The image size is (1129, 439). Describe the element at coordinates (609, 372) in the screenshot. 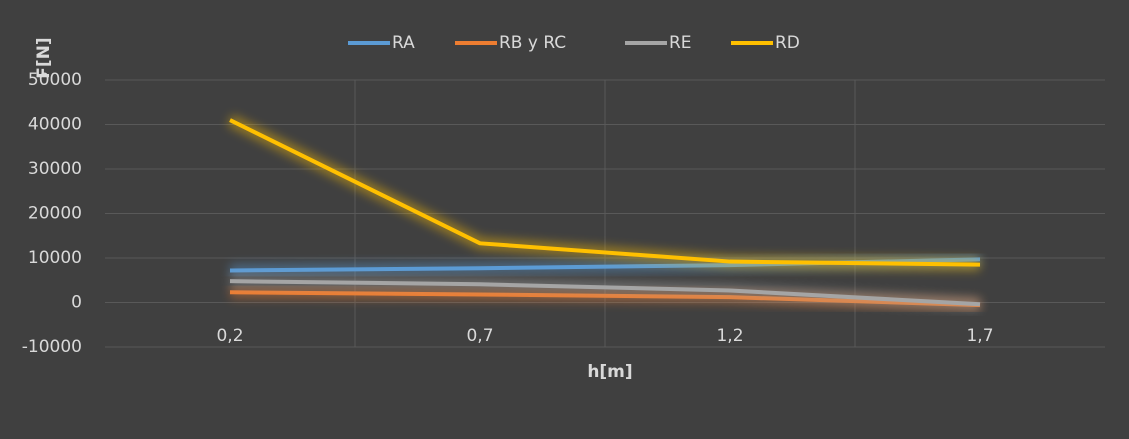

I see `x-axis-label: h[m]` at that location.